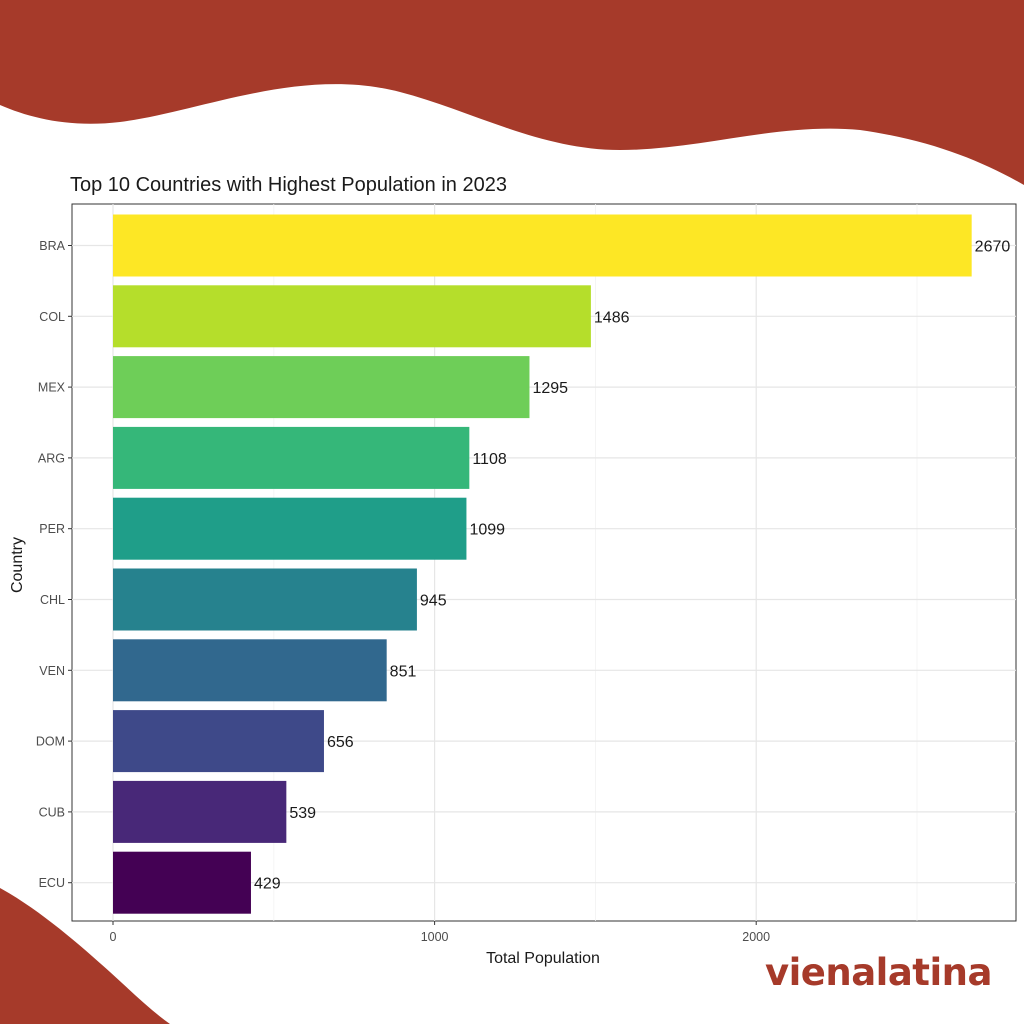  I want to click on bottom-left-wave-decoration, so click(85, 956).